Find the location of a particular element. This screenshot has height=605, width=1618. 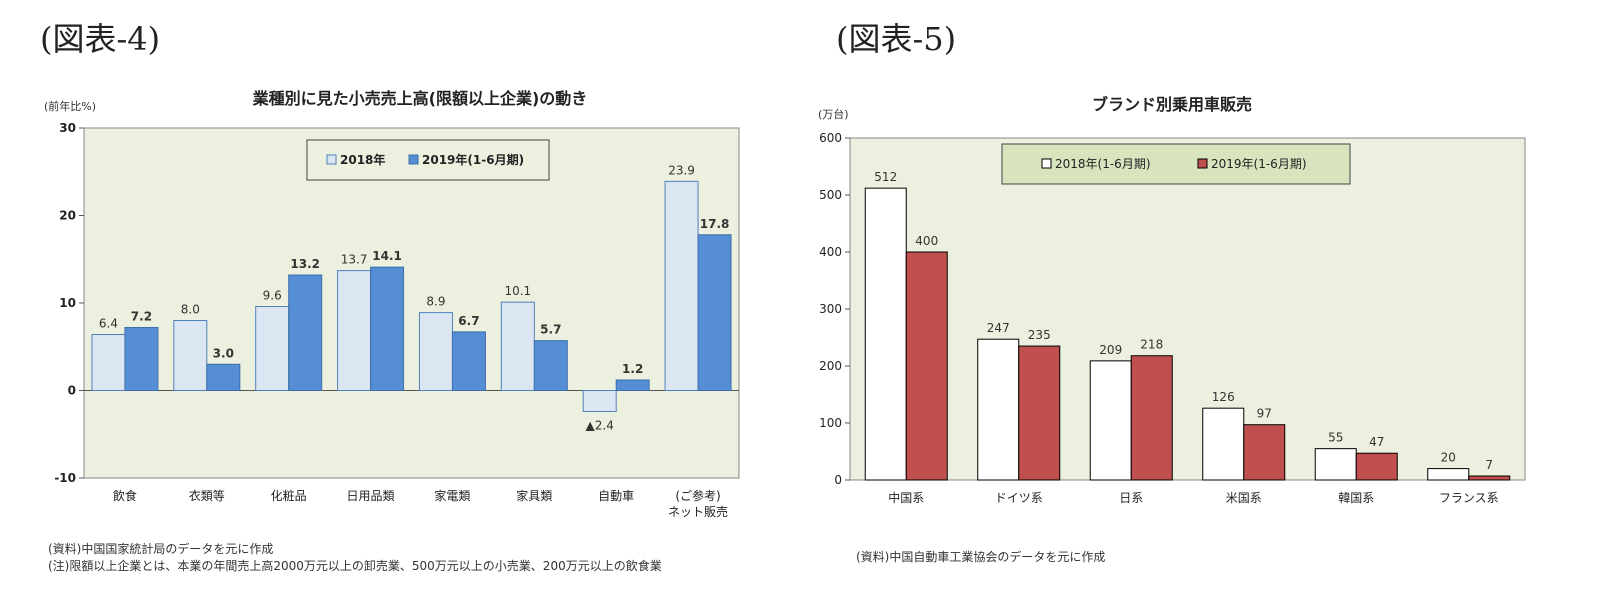

data-label: 9.6 is located at coordinates (272, 296).